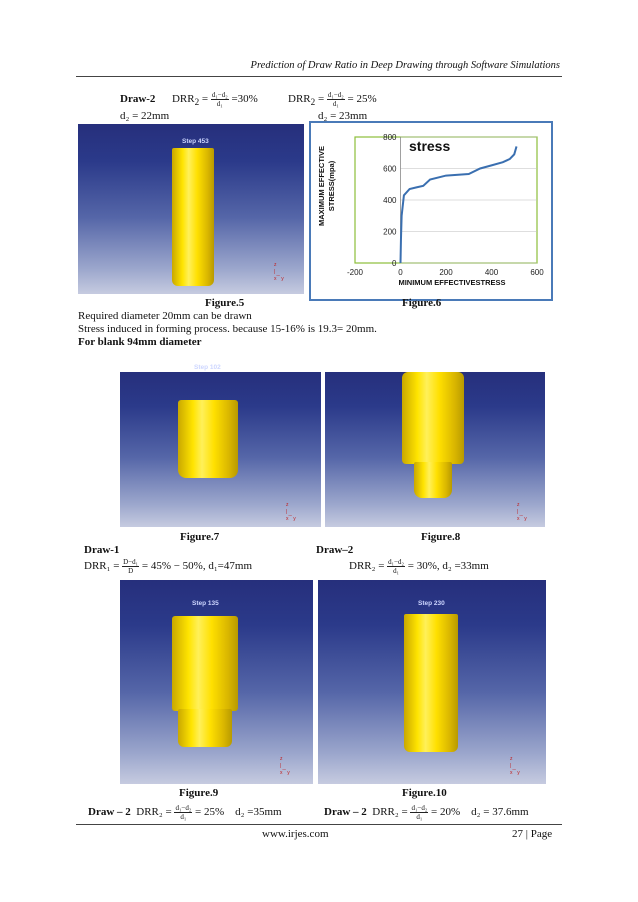 The width and height of the screenshot is (638, 902). What do you see at coordinates (138, 99) in the screenshot?
I see `draw-label: Draw-2` at bounding box center [138, 99].